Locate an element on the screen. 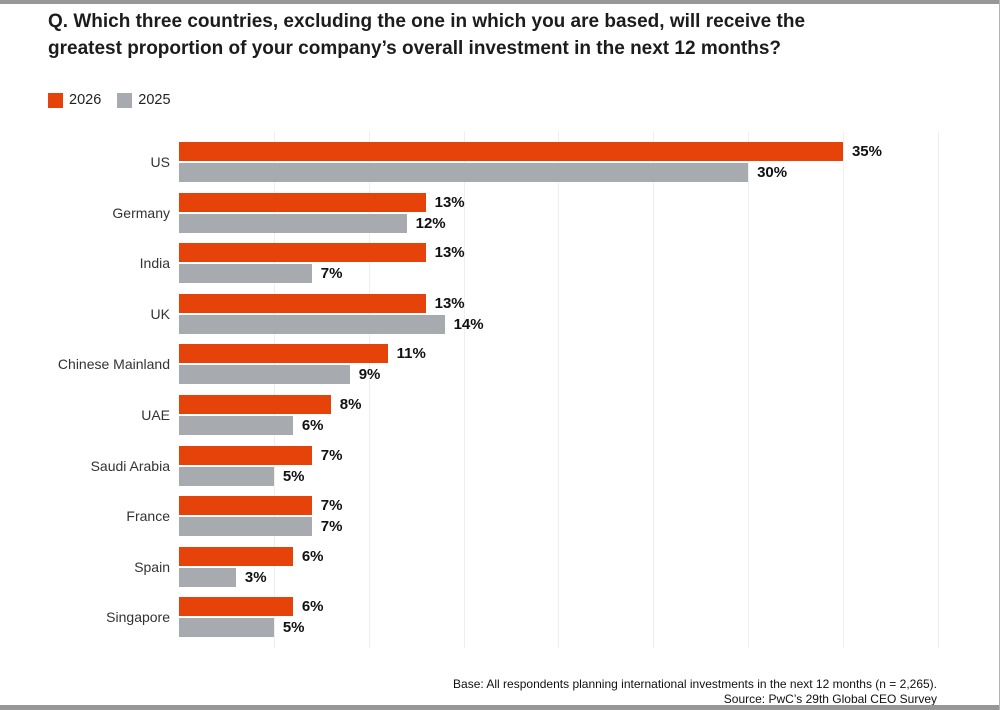  category-label-saudi-arabia: Saudi Arabia is located at coordinates (130, 465).